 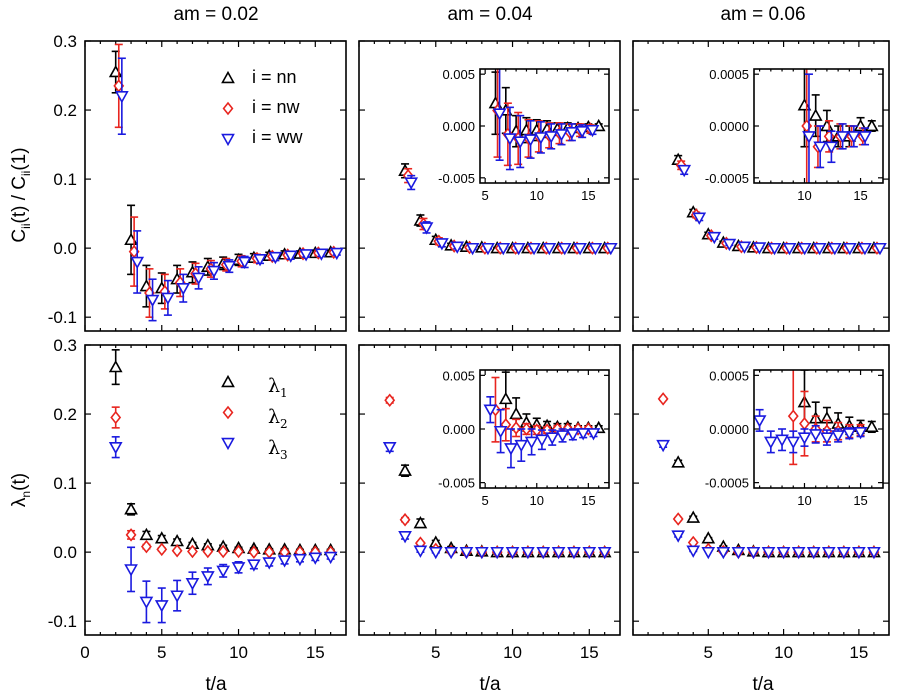 I want to click on y-tick-label: 0.0, so click(x=65, y=248).